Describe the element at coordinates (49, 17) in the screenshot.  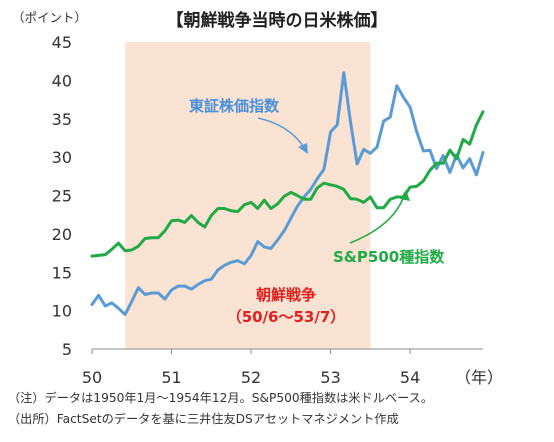
I see `y-unit-label: （ポイント）` at that location.